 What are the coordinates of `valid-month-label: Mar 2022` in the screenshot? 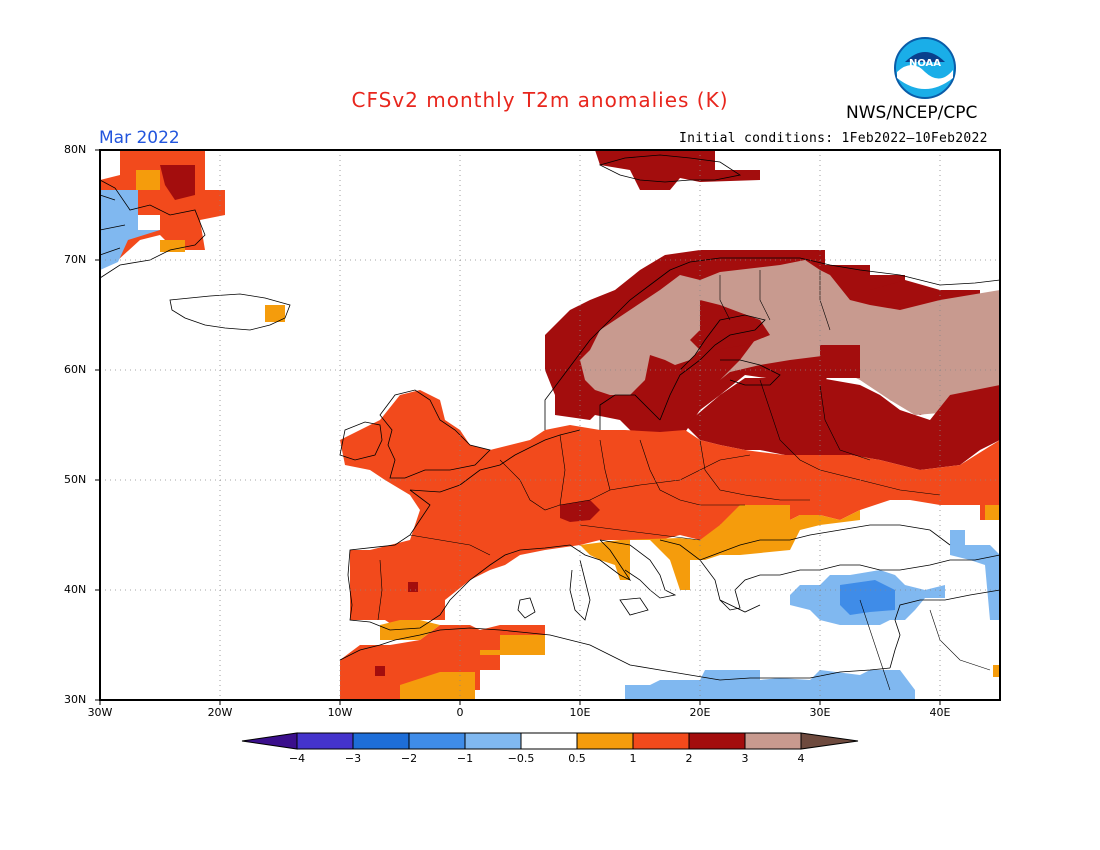 It's located at (139, 138).